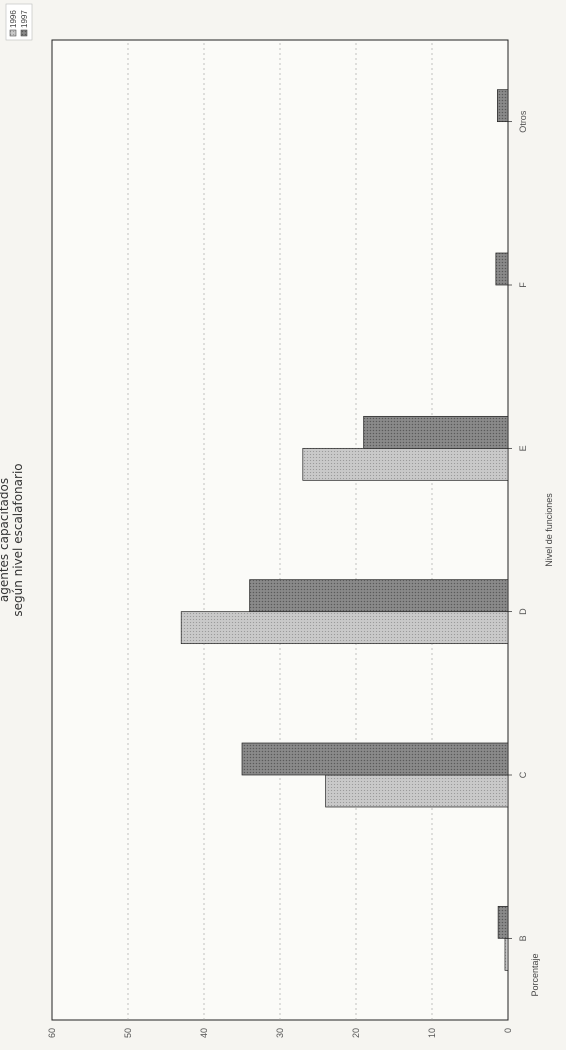 The height and width of the screenshot is (1050, 566). I want to click on y-tick-label: 10, so click(432, 1033).